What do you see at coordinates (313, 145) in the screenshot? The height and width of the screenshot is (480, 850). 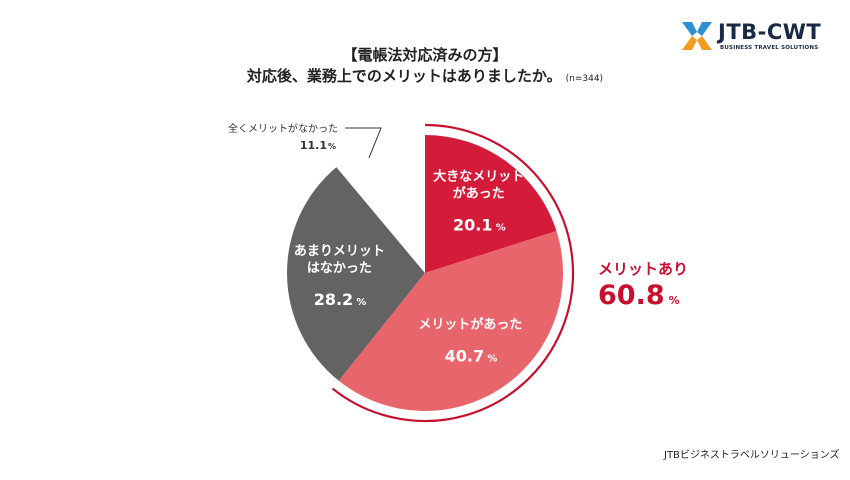 I see `slice-value-4: 11.1` at bounding box center [313, 145].